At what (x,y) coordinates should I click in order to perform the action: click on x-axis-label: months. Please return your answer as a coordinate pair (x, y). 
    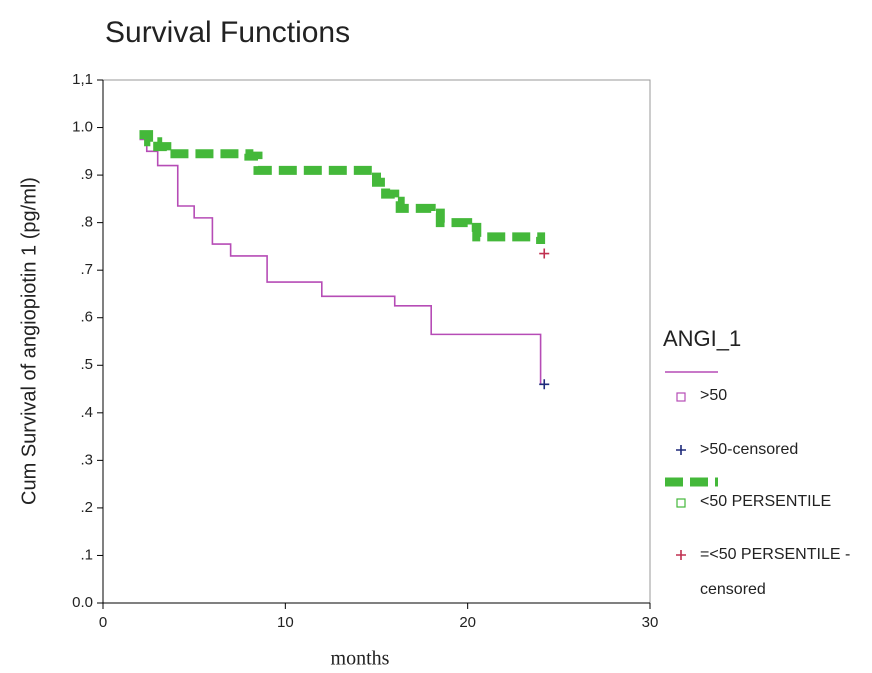
    Looking at the image, I should click on (360, 659).